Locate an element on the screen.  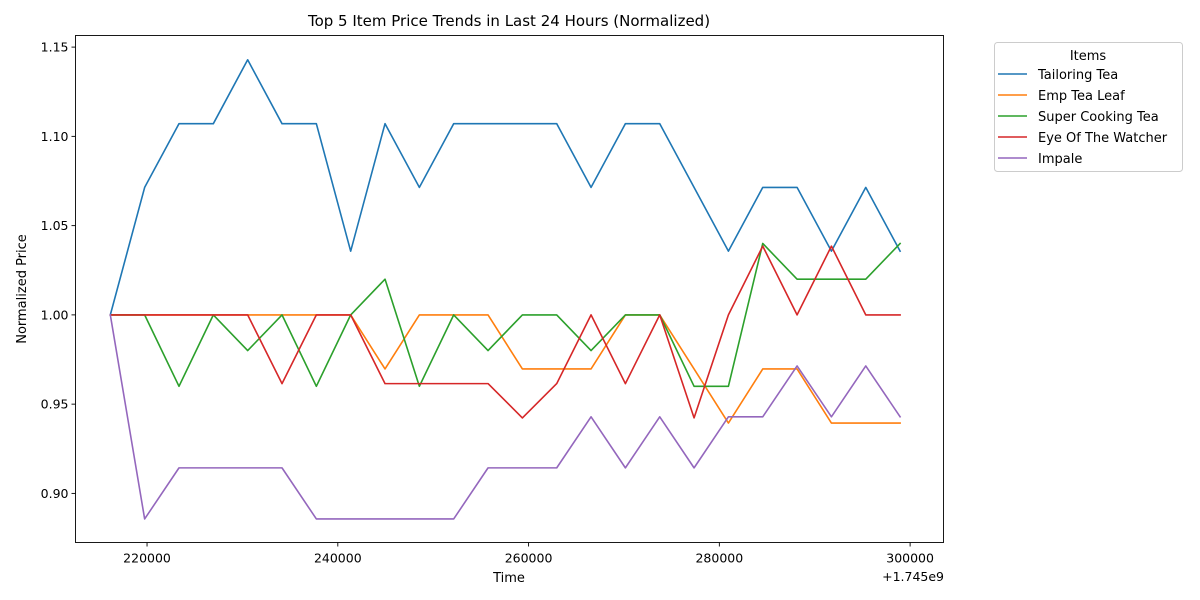
legend-label-3: Eye Of The Watcher is located at coordinates (1103, 138).